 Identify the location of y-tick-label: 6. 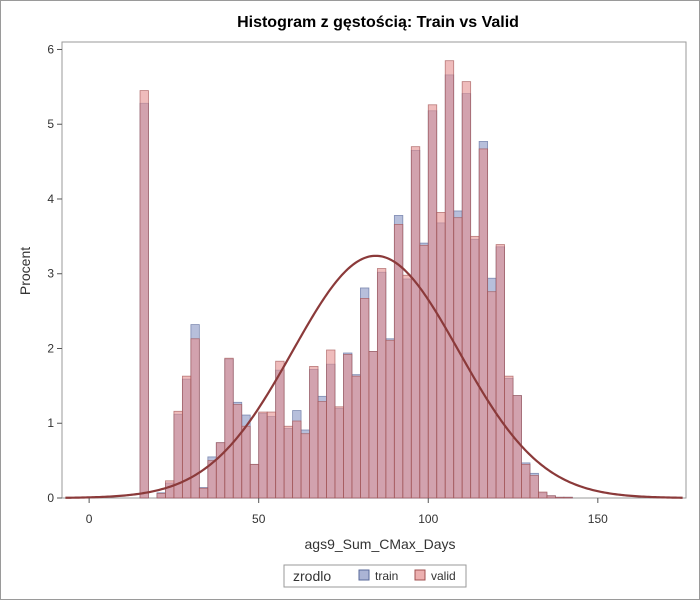
(50, 49).